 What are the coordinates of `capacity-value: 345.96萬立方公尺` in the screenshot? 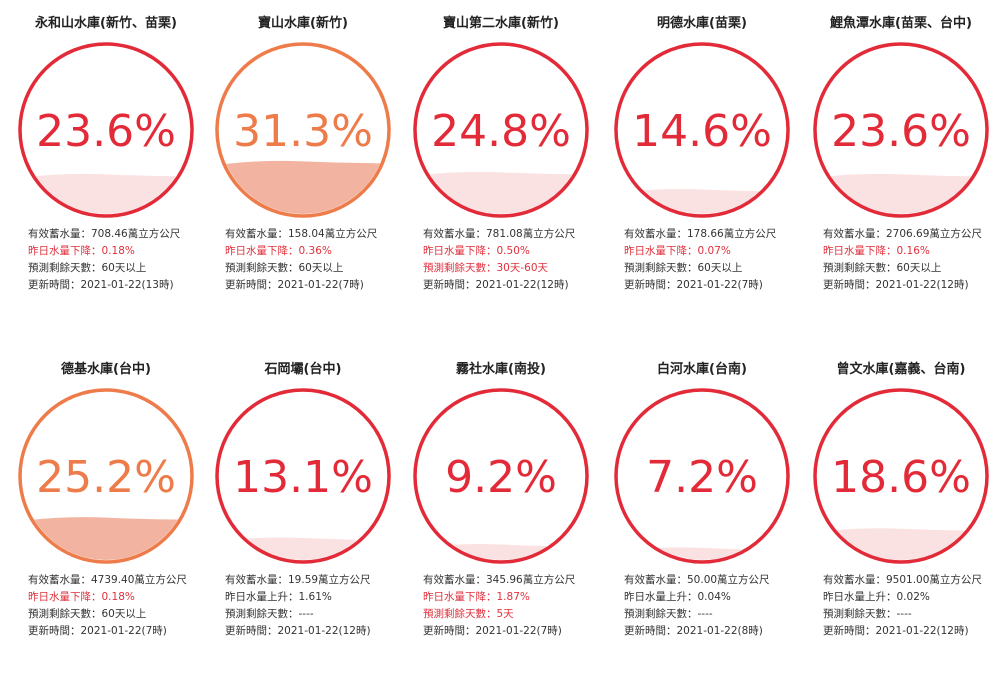 It's located at (531, 580).